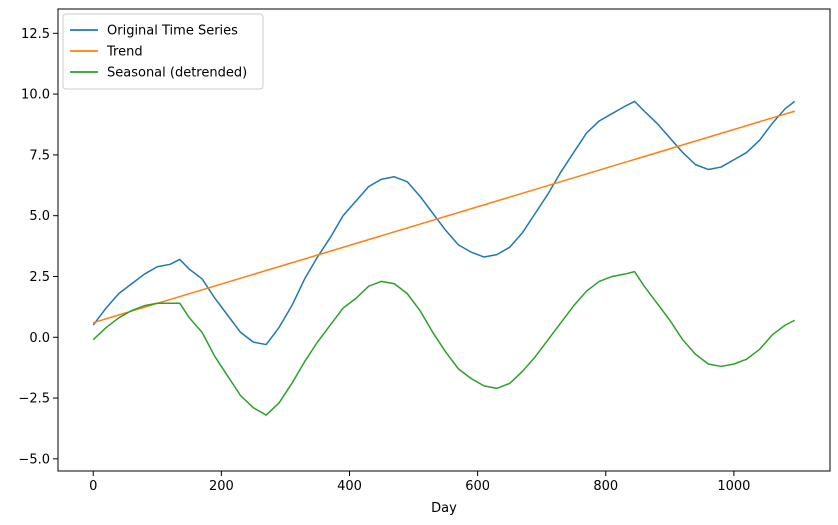 The width and height of the screenshot is (838, 525). Describe the element at coordinates (172, 31) in the screenshot. I see `legend-label-0: Original Time Series` at that location.